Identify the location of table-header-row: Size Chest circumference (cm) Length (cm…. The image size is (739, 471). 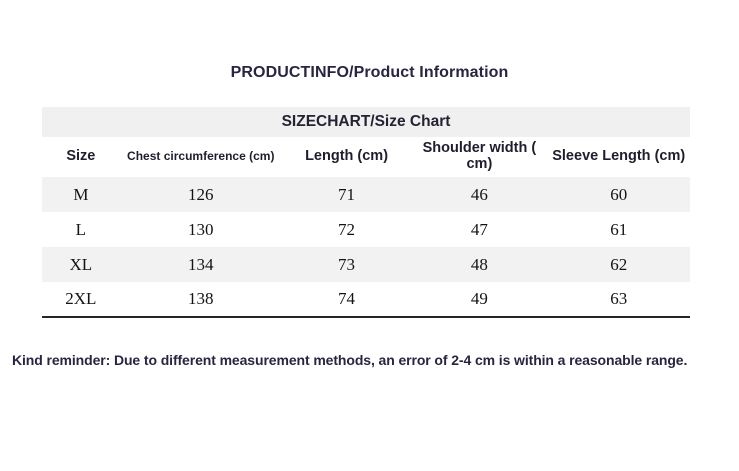
(366, 157).